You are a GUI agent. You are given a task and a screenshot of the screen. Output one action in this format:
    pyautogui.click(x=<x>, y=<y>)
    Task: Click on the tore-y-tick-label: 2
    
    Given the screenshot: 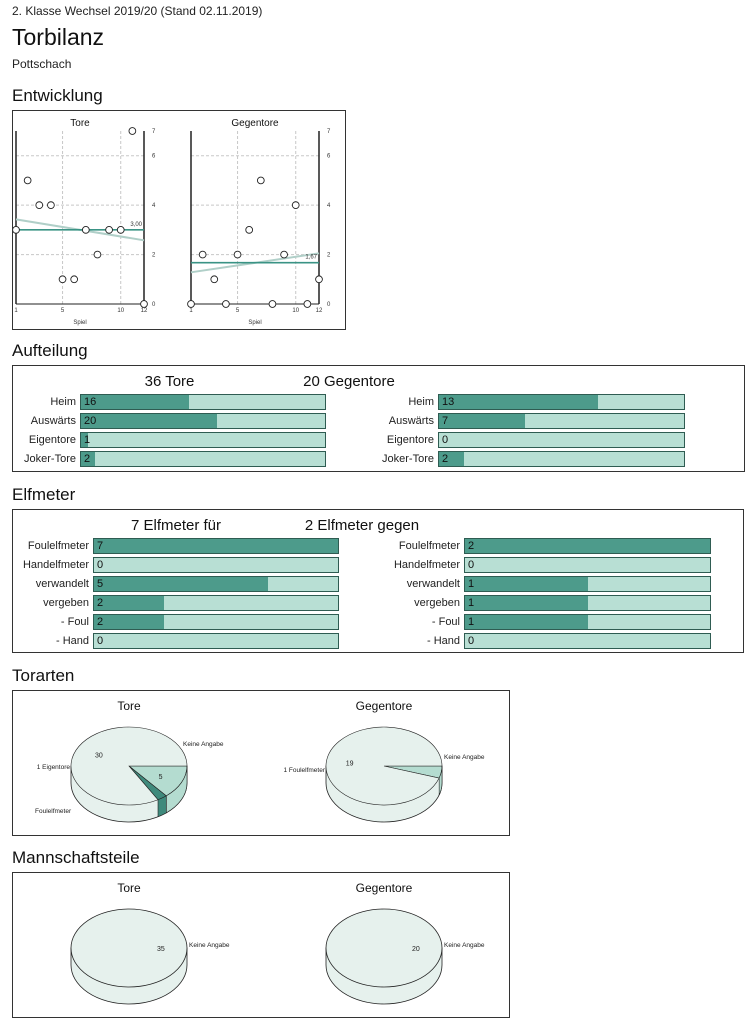 What is the action you would take?
    pyautogui.click(x=154, y=256)
    